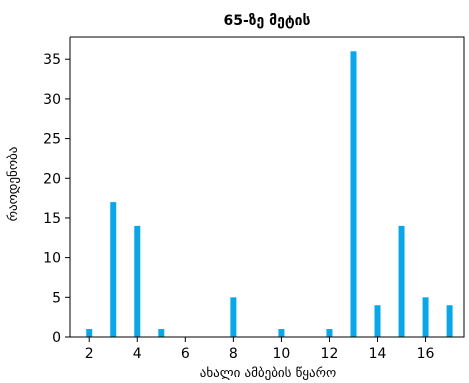 The image size is (469, 383). What do you see at coordinates (426, 354) in the screenshot?
I see `x-tick-label-16: 16` at bounding box center [426, 354].